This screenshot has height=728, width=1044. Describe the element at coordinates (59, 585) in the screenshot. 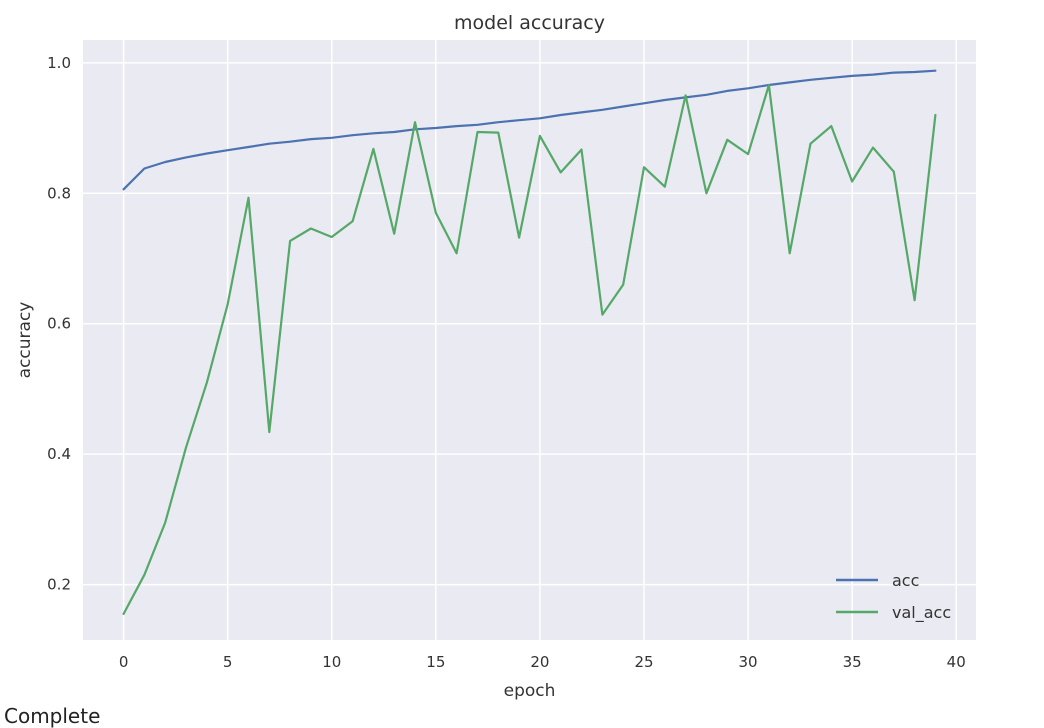

I see `y-tick-label: 0.2` at that location.